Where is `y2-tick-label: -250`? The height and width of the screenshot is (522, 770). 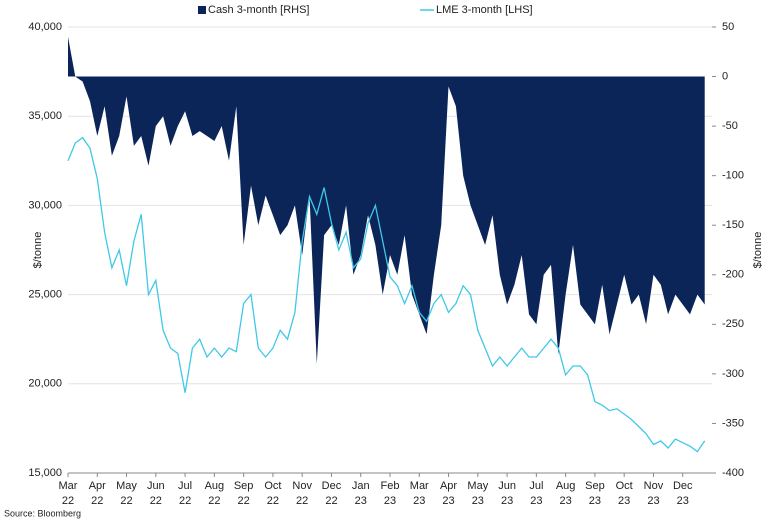
y2-tick-label: -250 is located at coordinates (733, 324).